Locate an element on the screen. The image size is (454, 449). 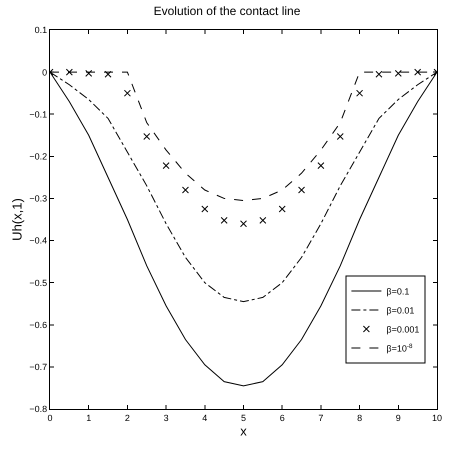
legend-label: β=0.001 is located at coordinates (403, 329).